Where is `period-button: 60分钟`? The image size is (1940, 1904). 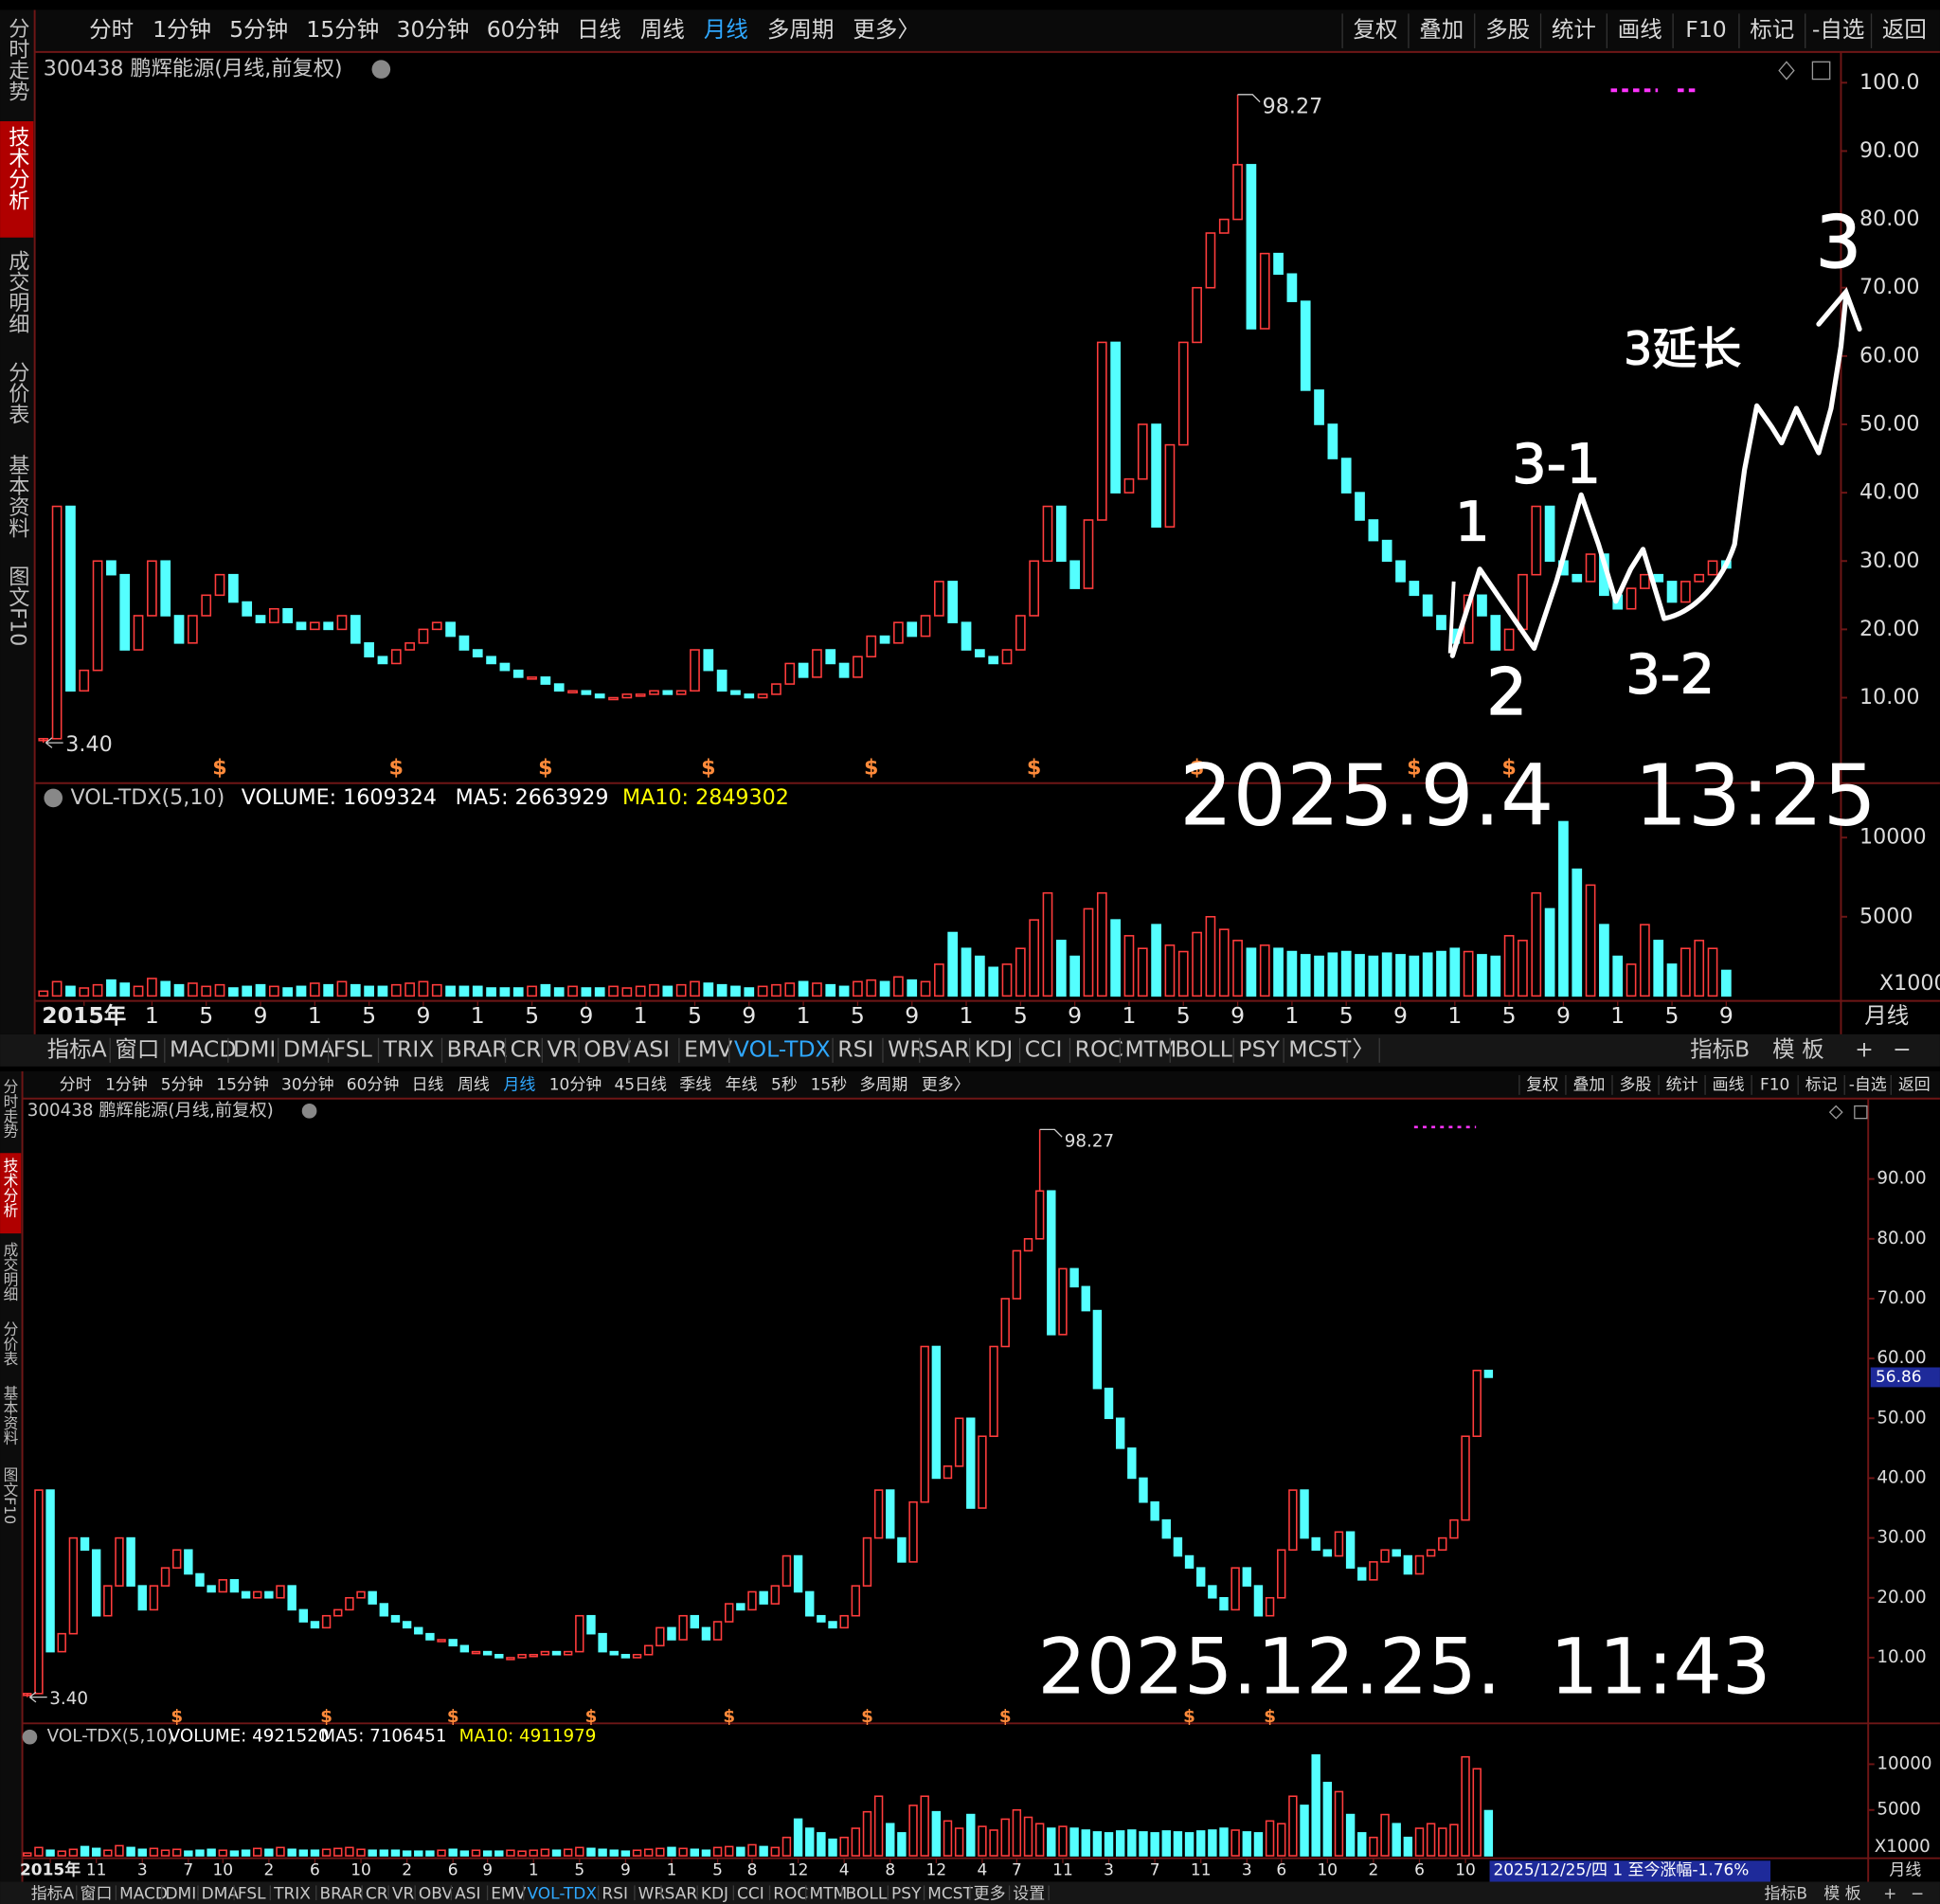 period-button: 60分钟 is located at coordinates (523, 29).